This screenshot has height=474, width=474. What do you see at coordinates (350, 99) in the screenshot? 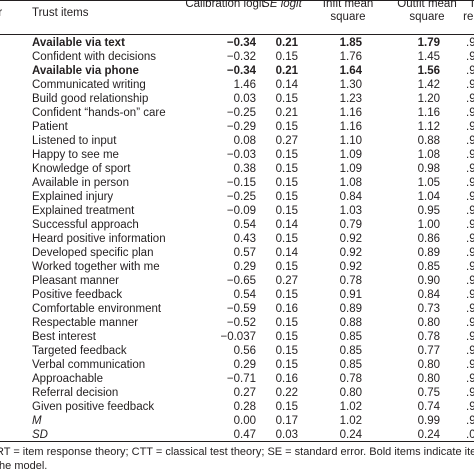
I see `cell: 1.23` at bounding box center [350, 99].